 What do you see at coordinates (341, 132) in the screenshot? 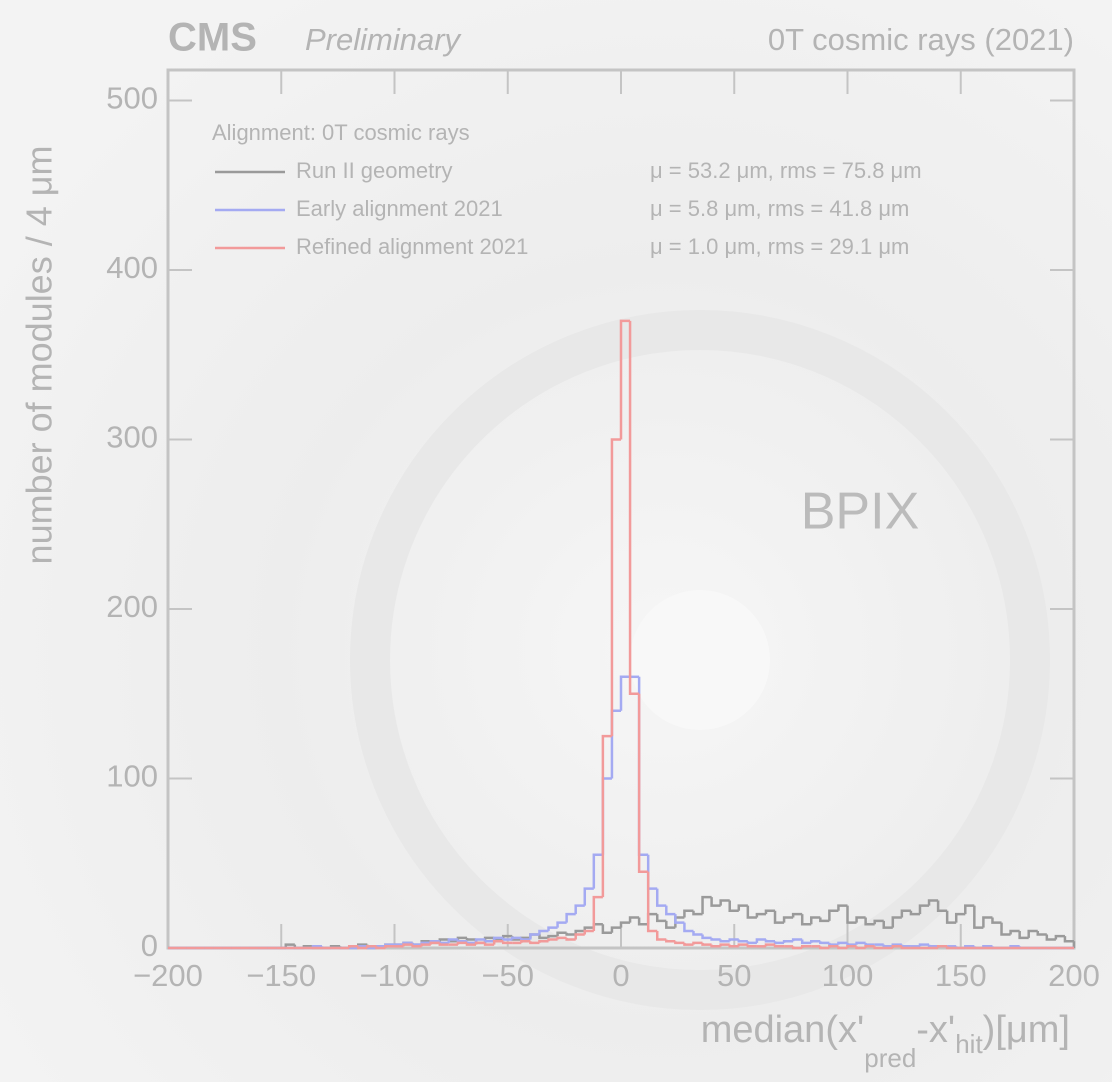
I see `legend-title: Alignment: 0T cosmic rays` at bounding box center [341, 132].